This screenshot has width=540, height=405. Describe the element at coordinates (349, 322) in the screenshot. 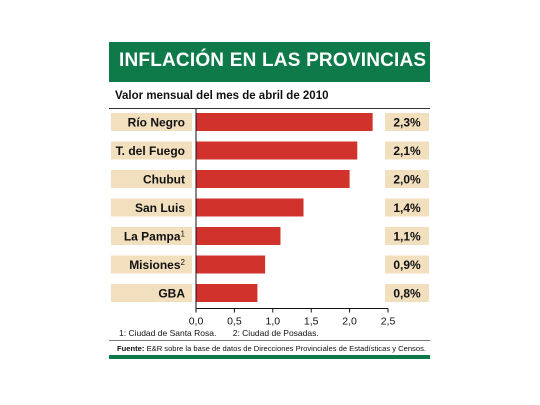

I see `x-tick-label: 2,0` at that location.